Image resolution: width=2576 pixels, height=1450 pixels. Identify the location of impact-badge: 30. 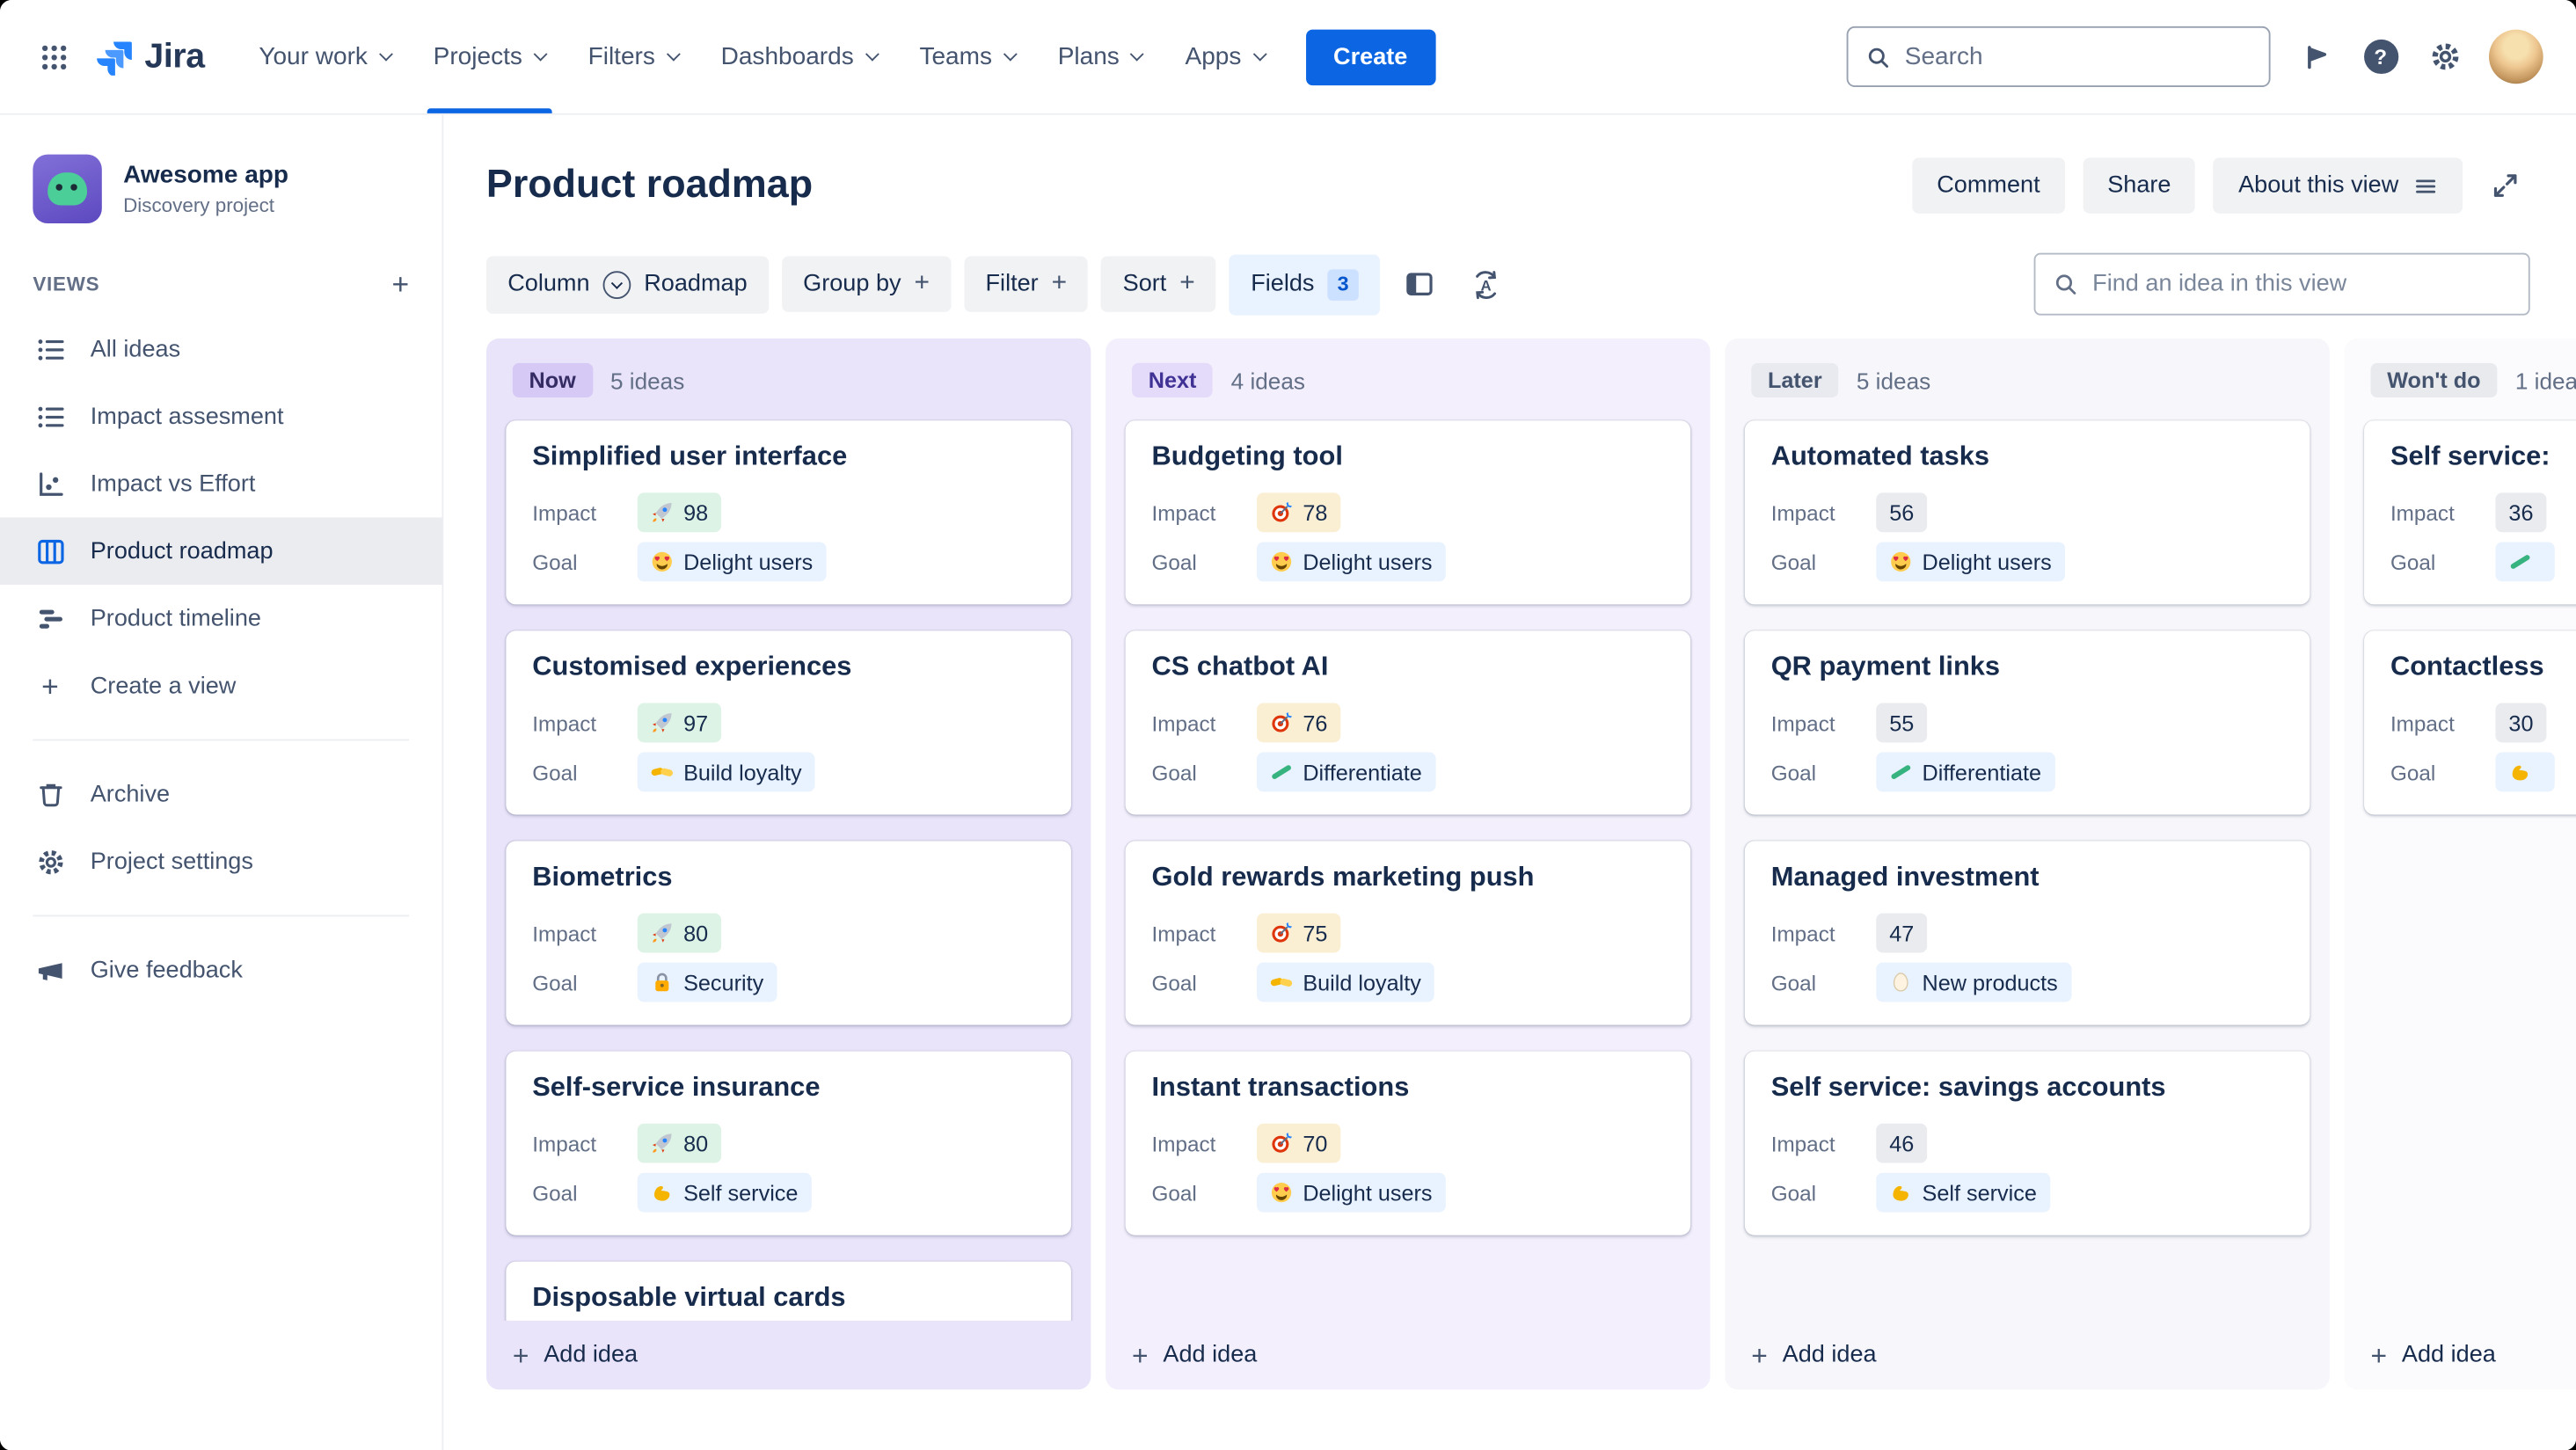
(2521, 723).